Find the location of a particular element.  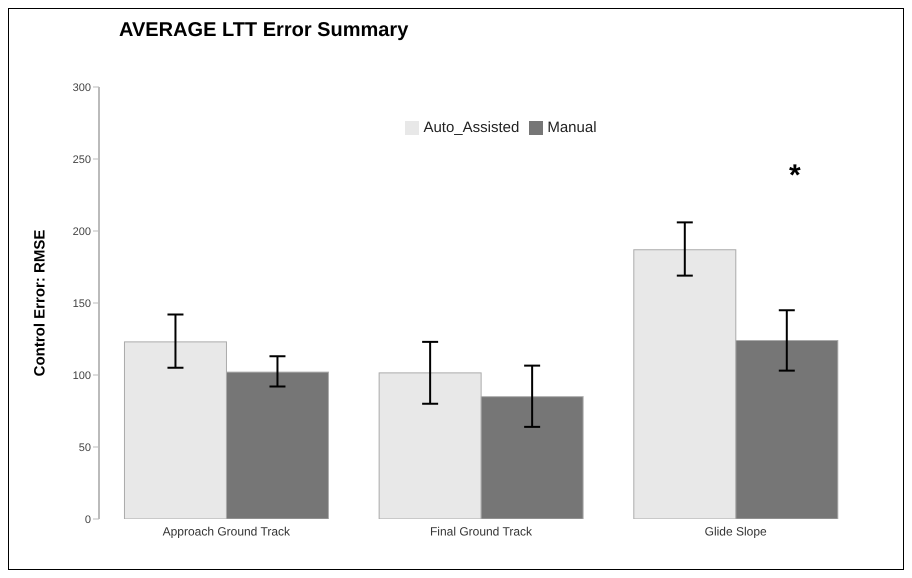

y-tick-label: 250 is located at coordinates (81, 160).